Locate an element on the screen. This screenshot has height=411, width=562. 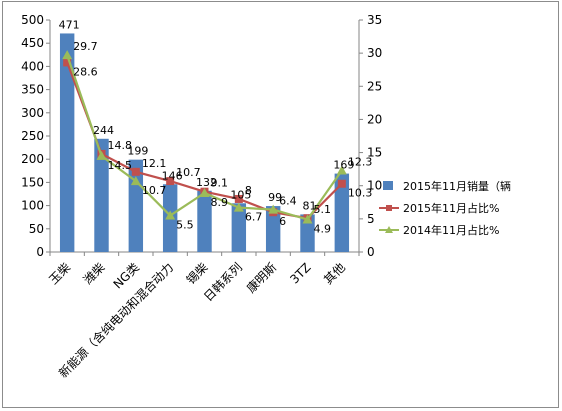
bar-value-label: 471 is located at coordinates (69, 24).